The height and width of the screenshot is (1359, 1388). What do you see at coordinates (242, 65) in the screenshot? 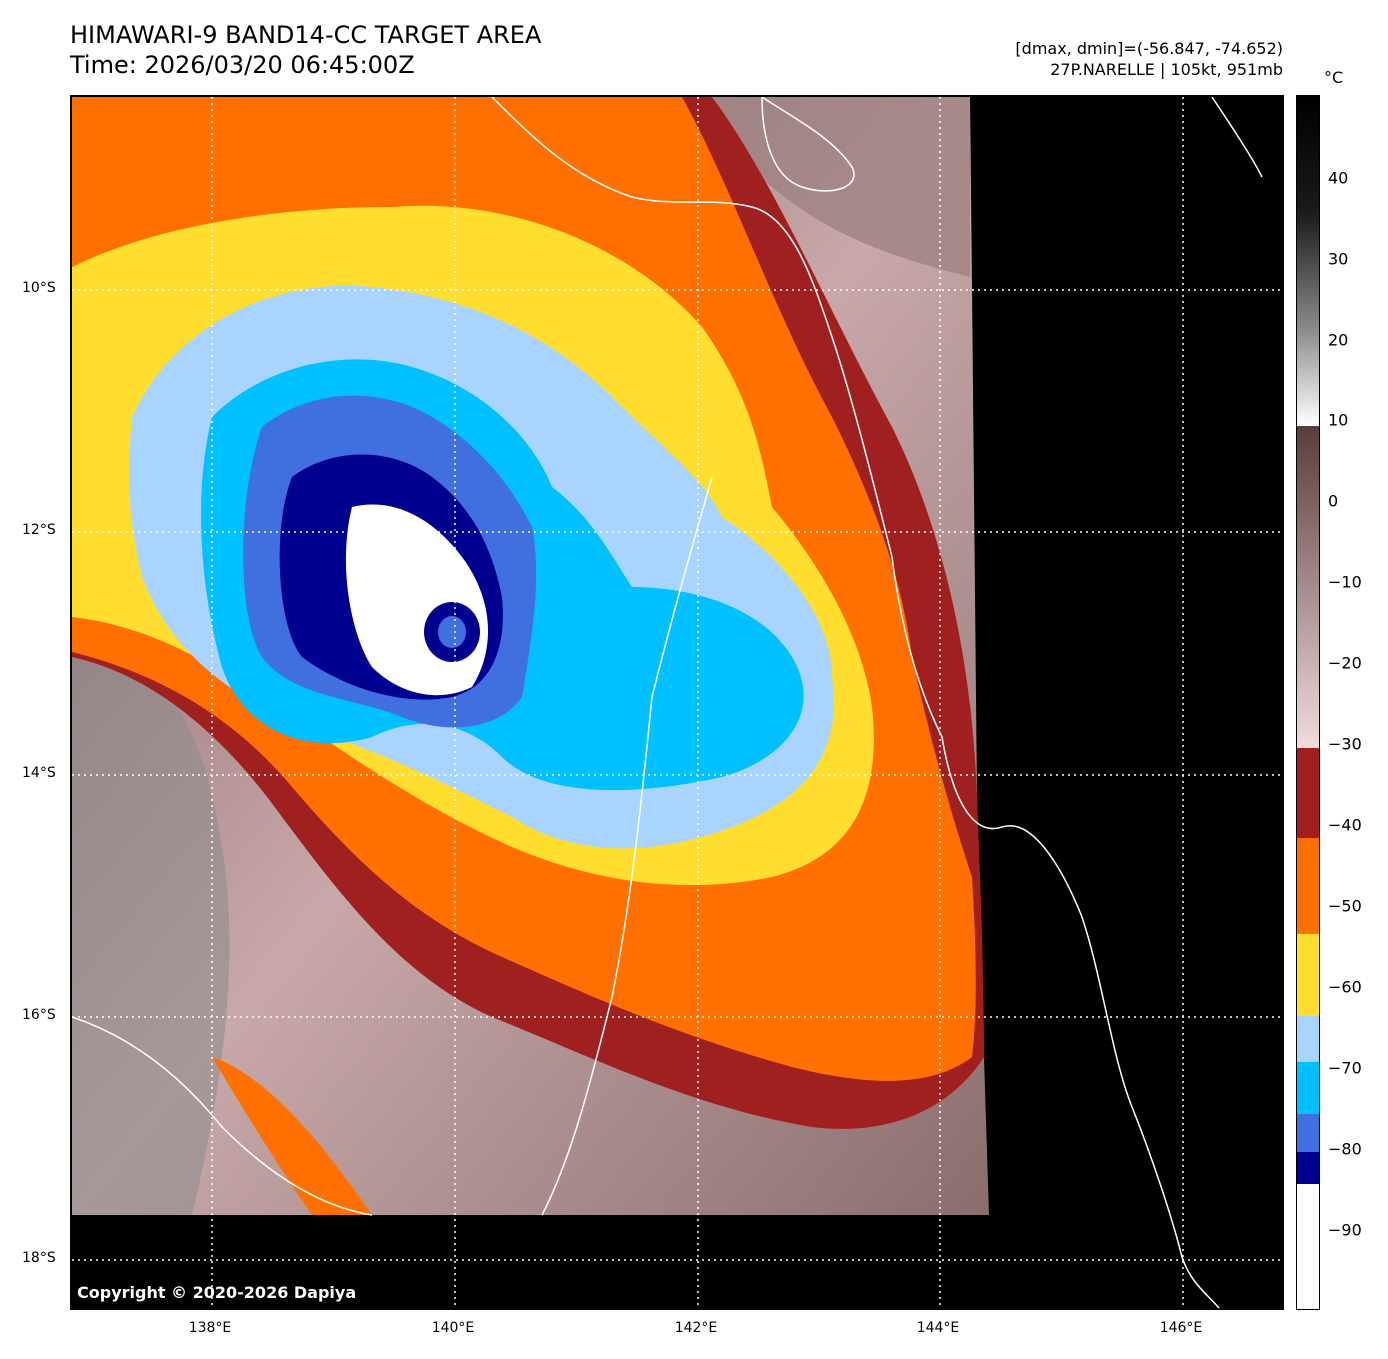
I see `title-line-2: Time: 2026/03/20 06:45:00Z` at bounding box center [242, 65].